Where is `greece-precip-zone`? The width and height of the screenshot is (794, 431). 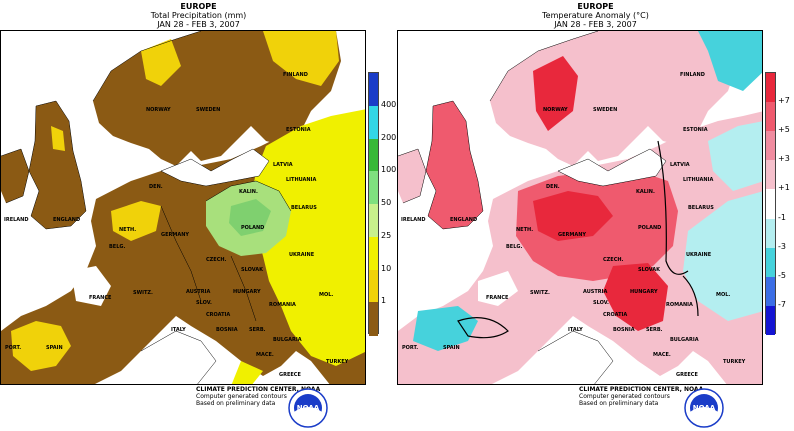
greece-precip-zone is located at coordinates (247, 372).